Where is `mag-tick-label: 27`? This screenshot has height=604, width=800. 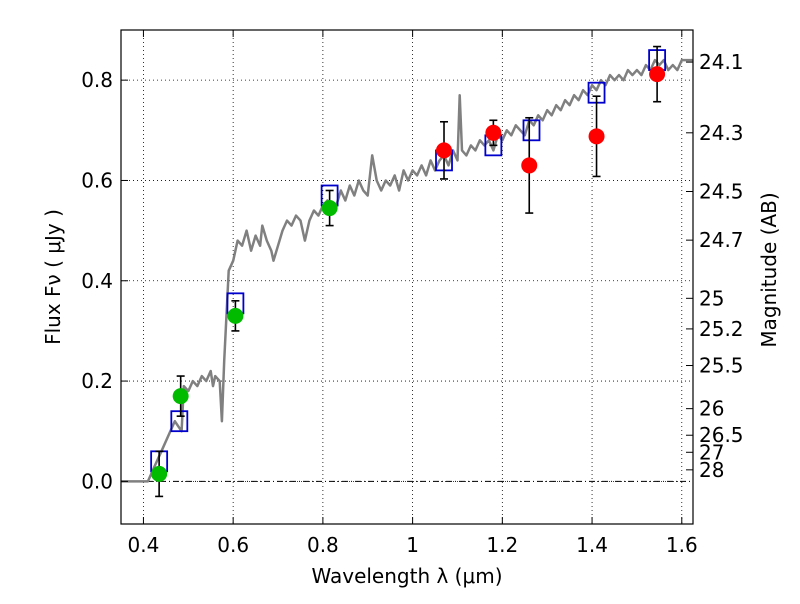 mag-tick-label: 27 is located at coordinates (711, 452).